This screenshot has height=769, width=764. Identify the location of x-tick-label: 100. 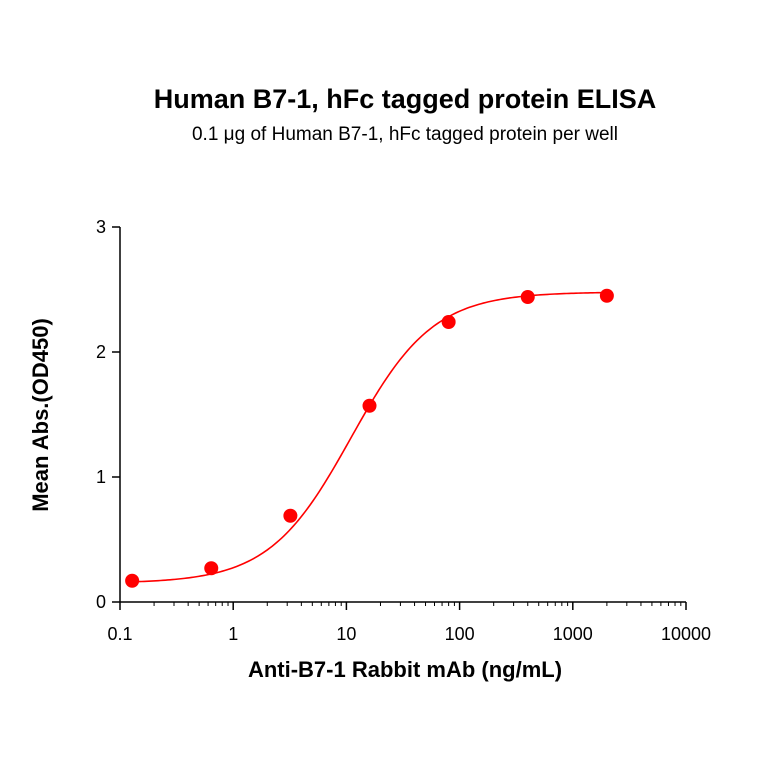
(460, 634).